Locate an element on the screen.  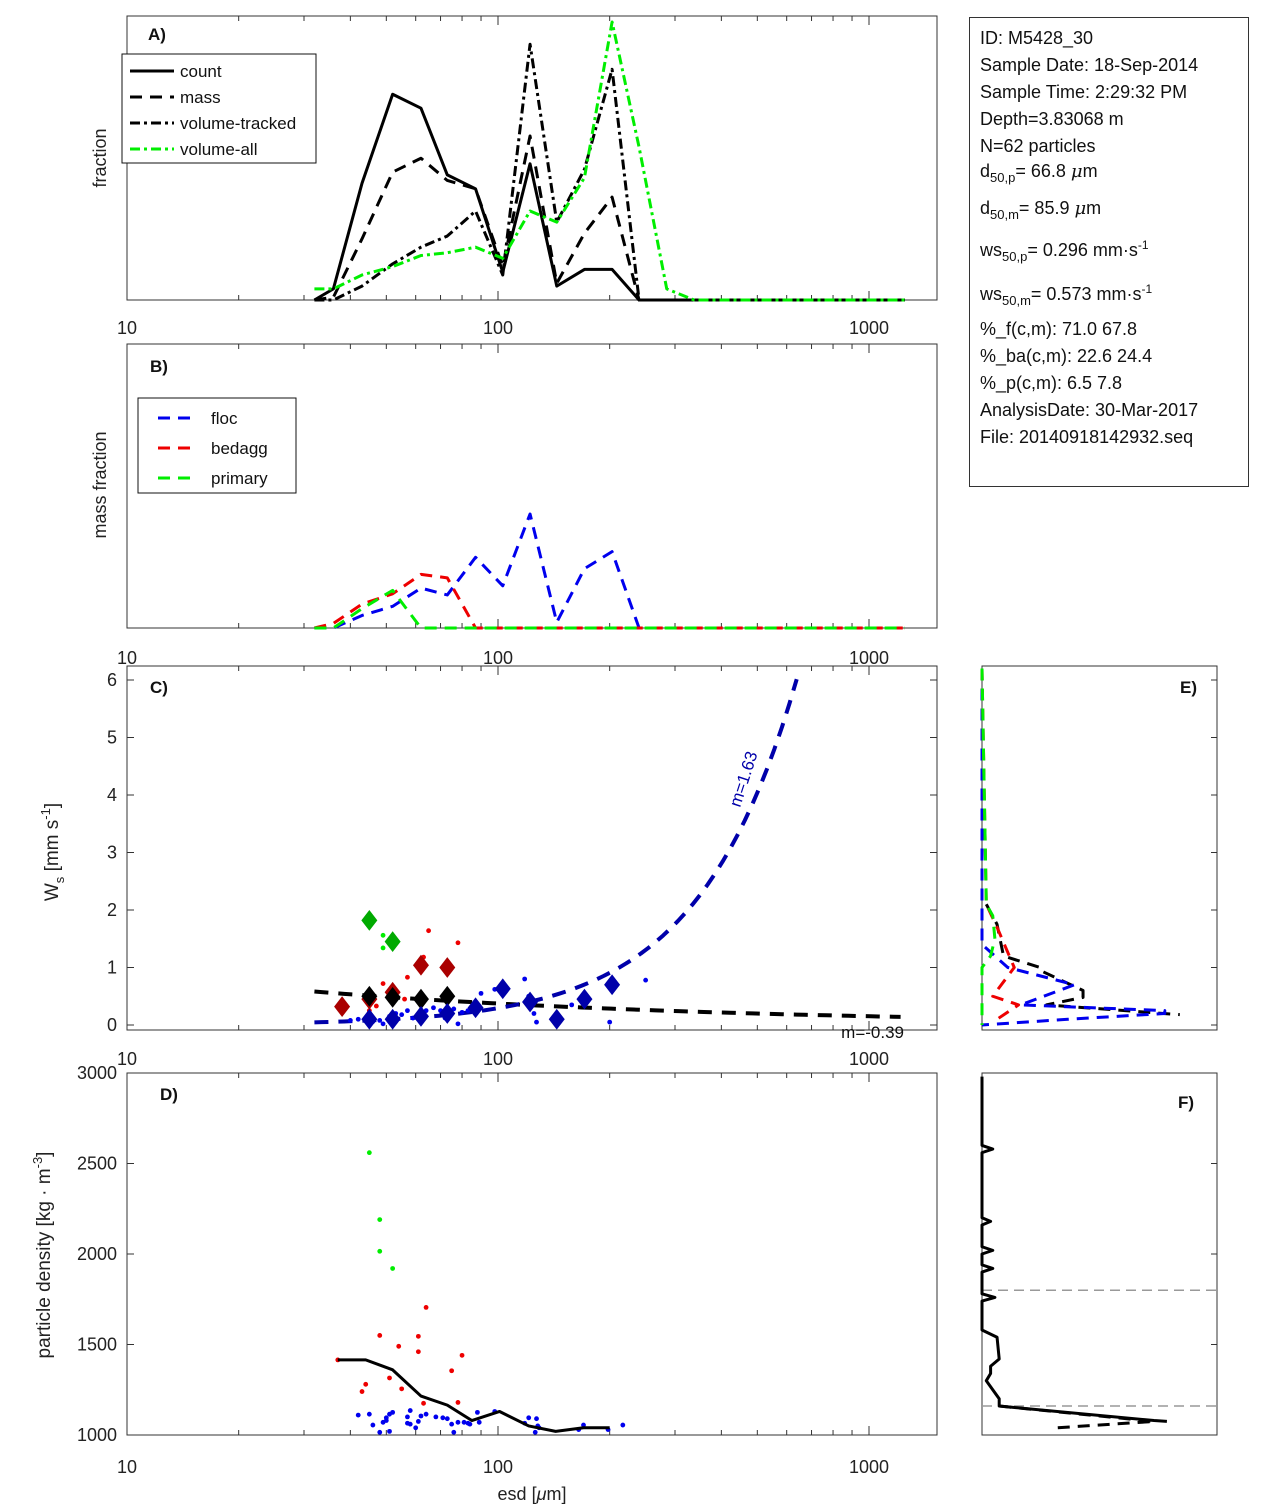
series-line-primary is located at coordinates (609, 609).